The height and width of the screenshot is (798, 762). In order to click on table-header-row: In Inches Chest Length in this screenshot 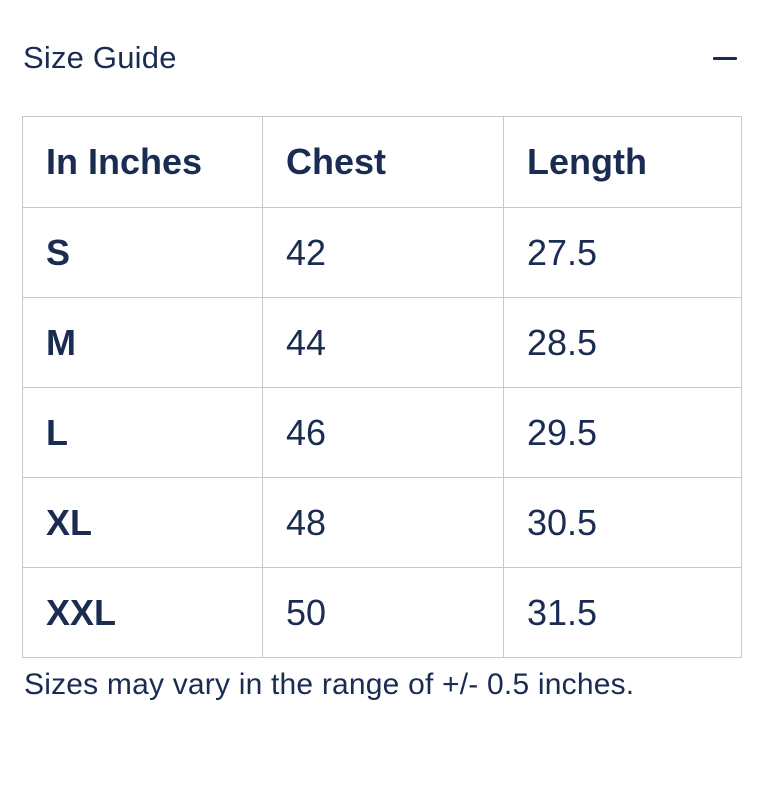, I will do `click(382, 162)`.